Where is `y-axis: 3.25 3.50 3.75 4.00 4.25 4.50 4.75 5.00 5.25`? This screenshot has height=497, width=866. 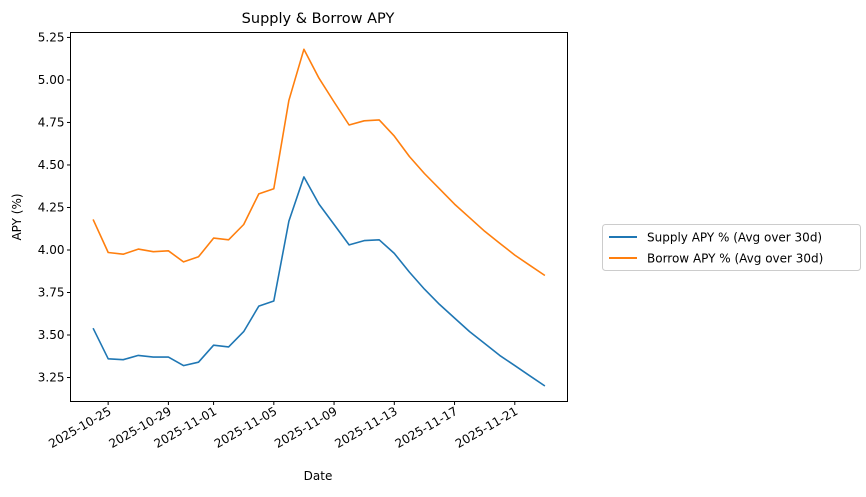
y-axis: 3.25 3.50 3.75 4.00 4.25 4.50 4.75 5.00 5.25 is located at coordinates (54, 207).